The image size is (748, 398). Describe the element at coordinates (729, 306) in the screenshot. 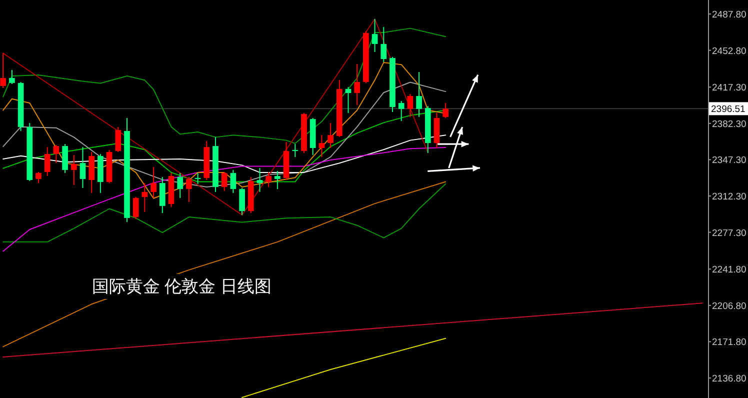

I see `y-tick-label: 2206.80` at that location.